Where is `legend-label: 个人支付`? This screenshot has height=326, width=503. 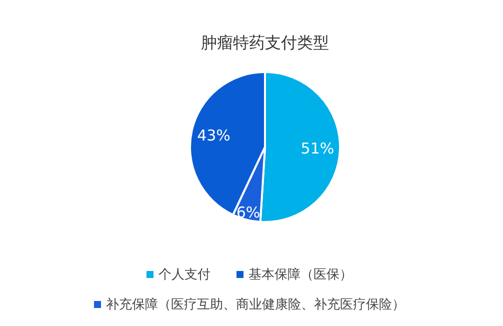
legend-label: 个人支付 is located at coordinates (184, 275).